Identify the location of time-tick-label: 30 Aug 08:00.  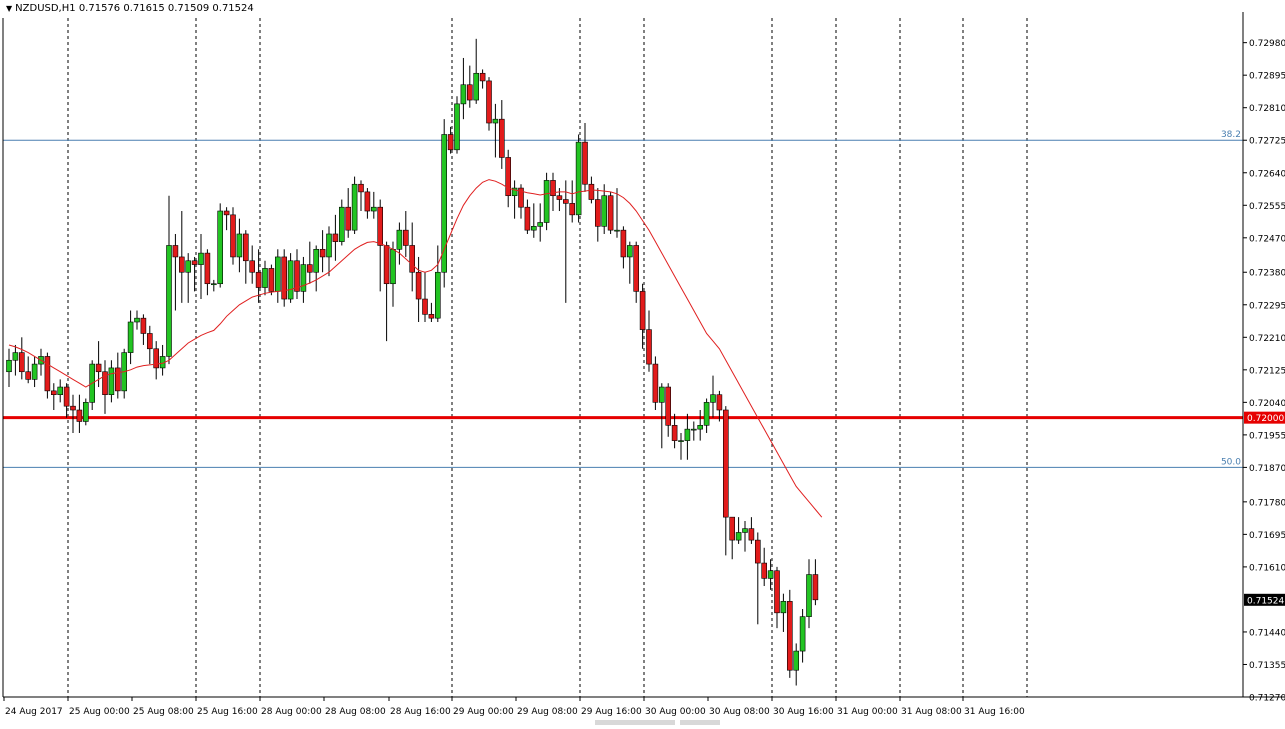
(739, 712).